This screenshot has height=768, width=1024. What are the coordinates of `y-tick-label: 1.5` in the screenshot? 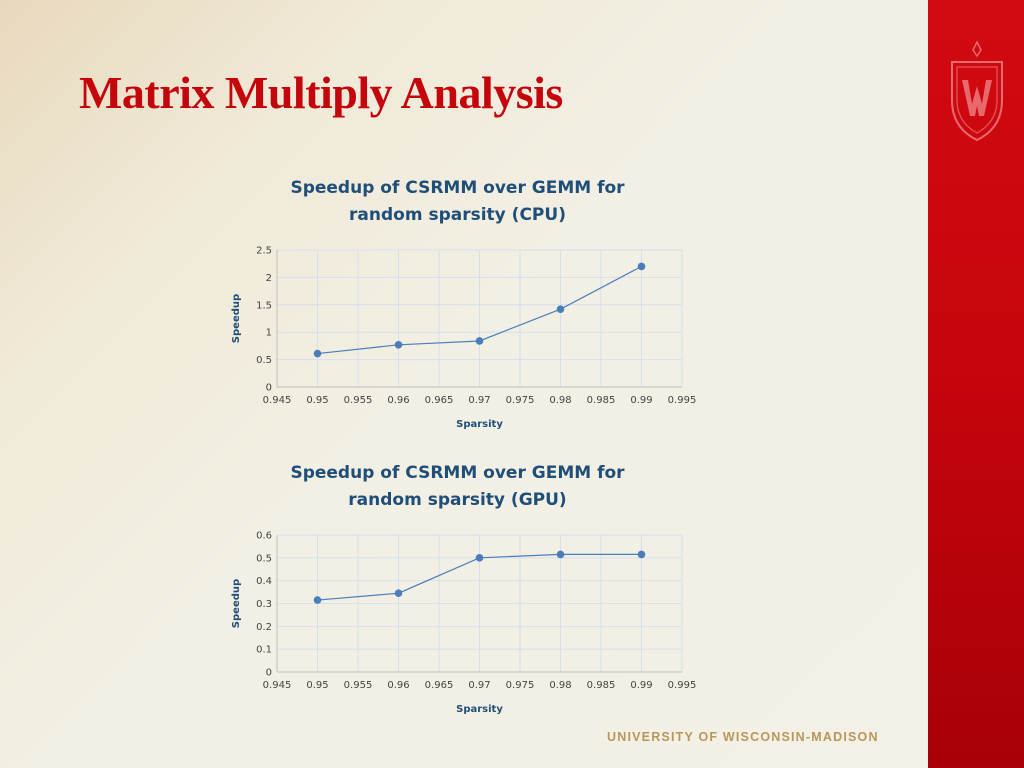 It's located at (264, 305).